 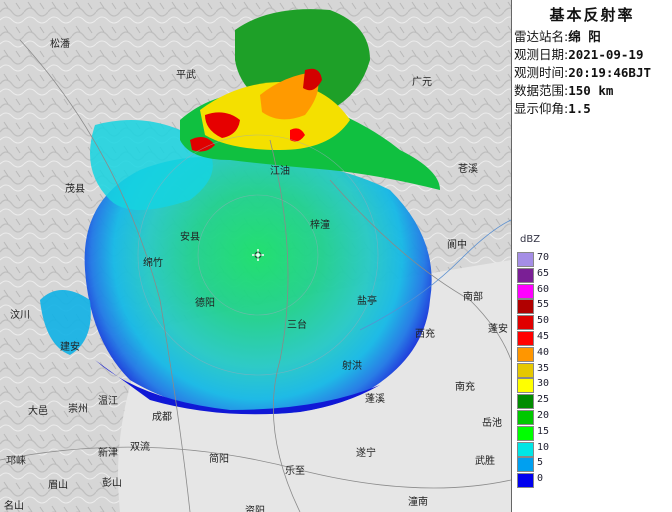 What do you see at coordinates (498, 329) in the screenshot?
I see `city-label-pengan: 蓬安` at bounding box center [498, 329].